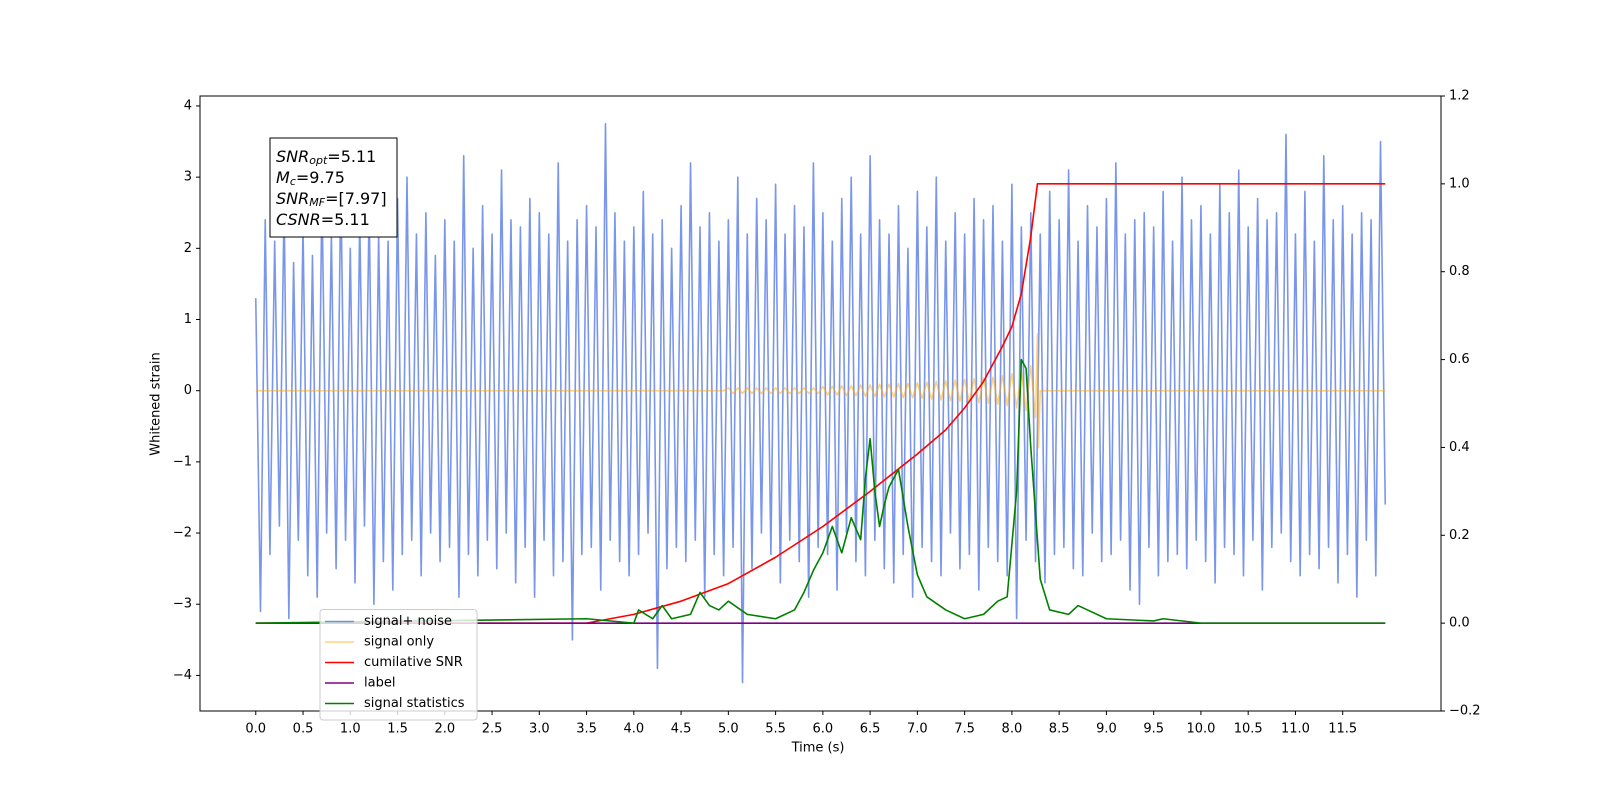 This screenshot has width=1600, height=800. Describe the element at coordinates (156, 403) in the screenshot. I see `y-axis-label: Whitened strain` at that location.